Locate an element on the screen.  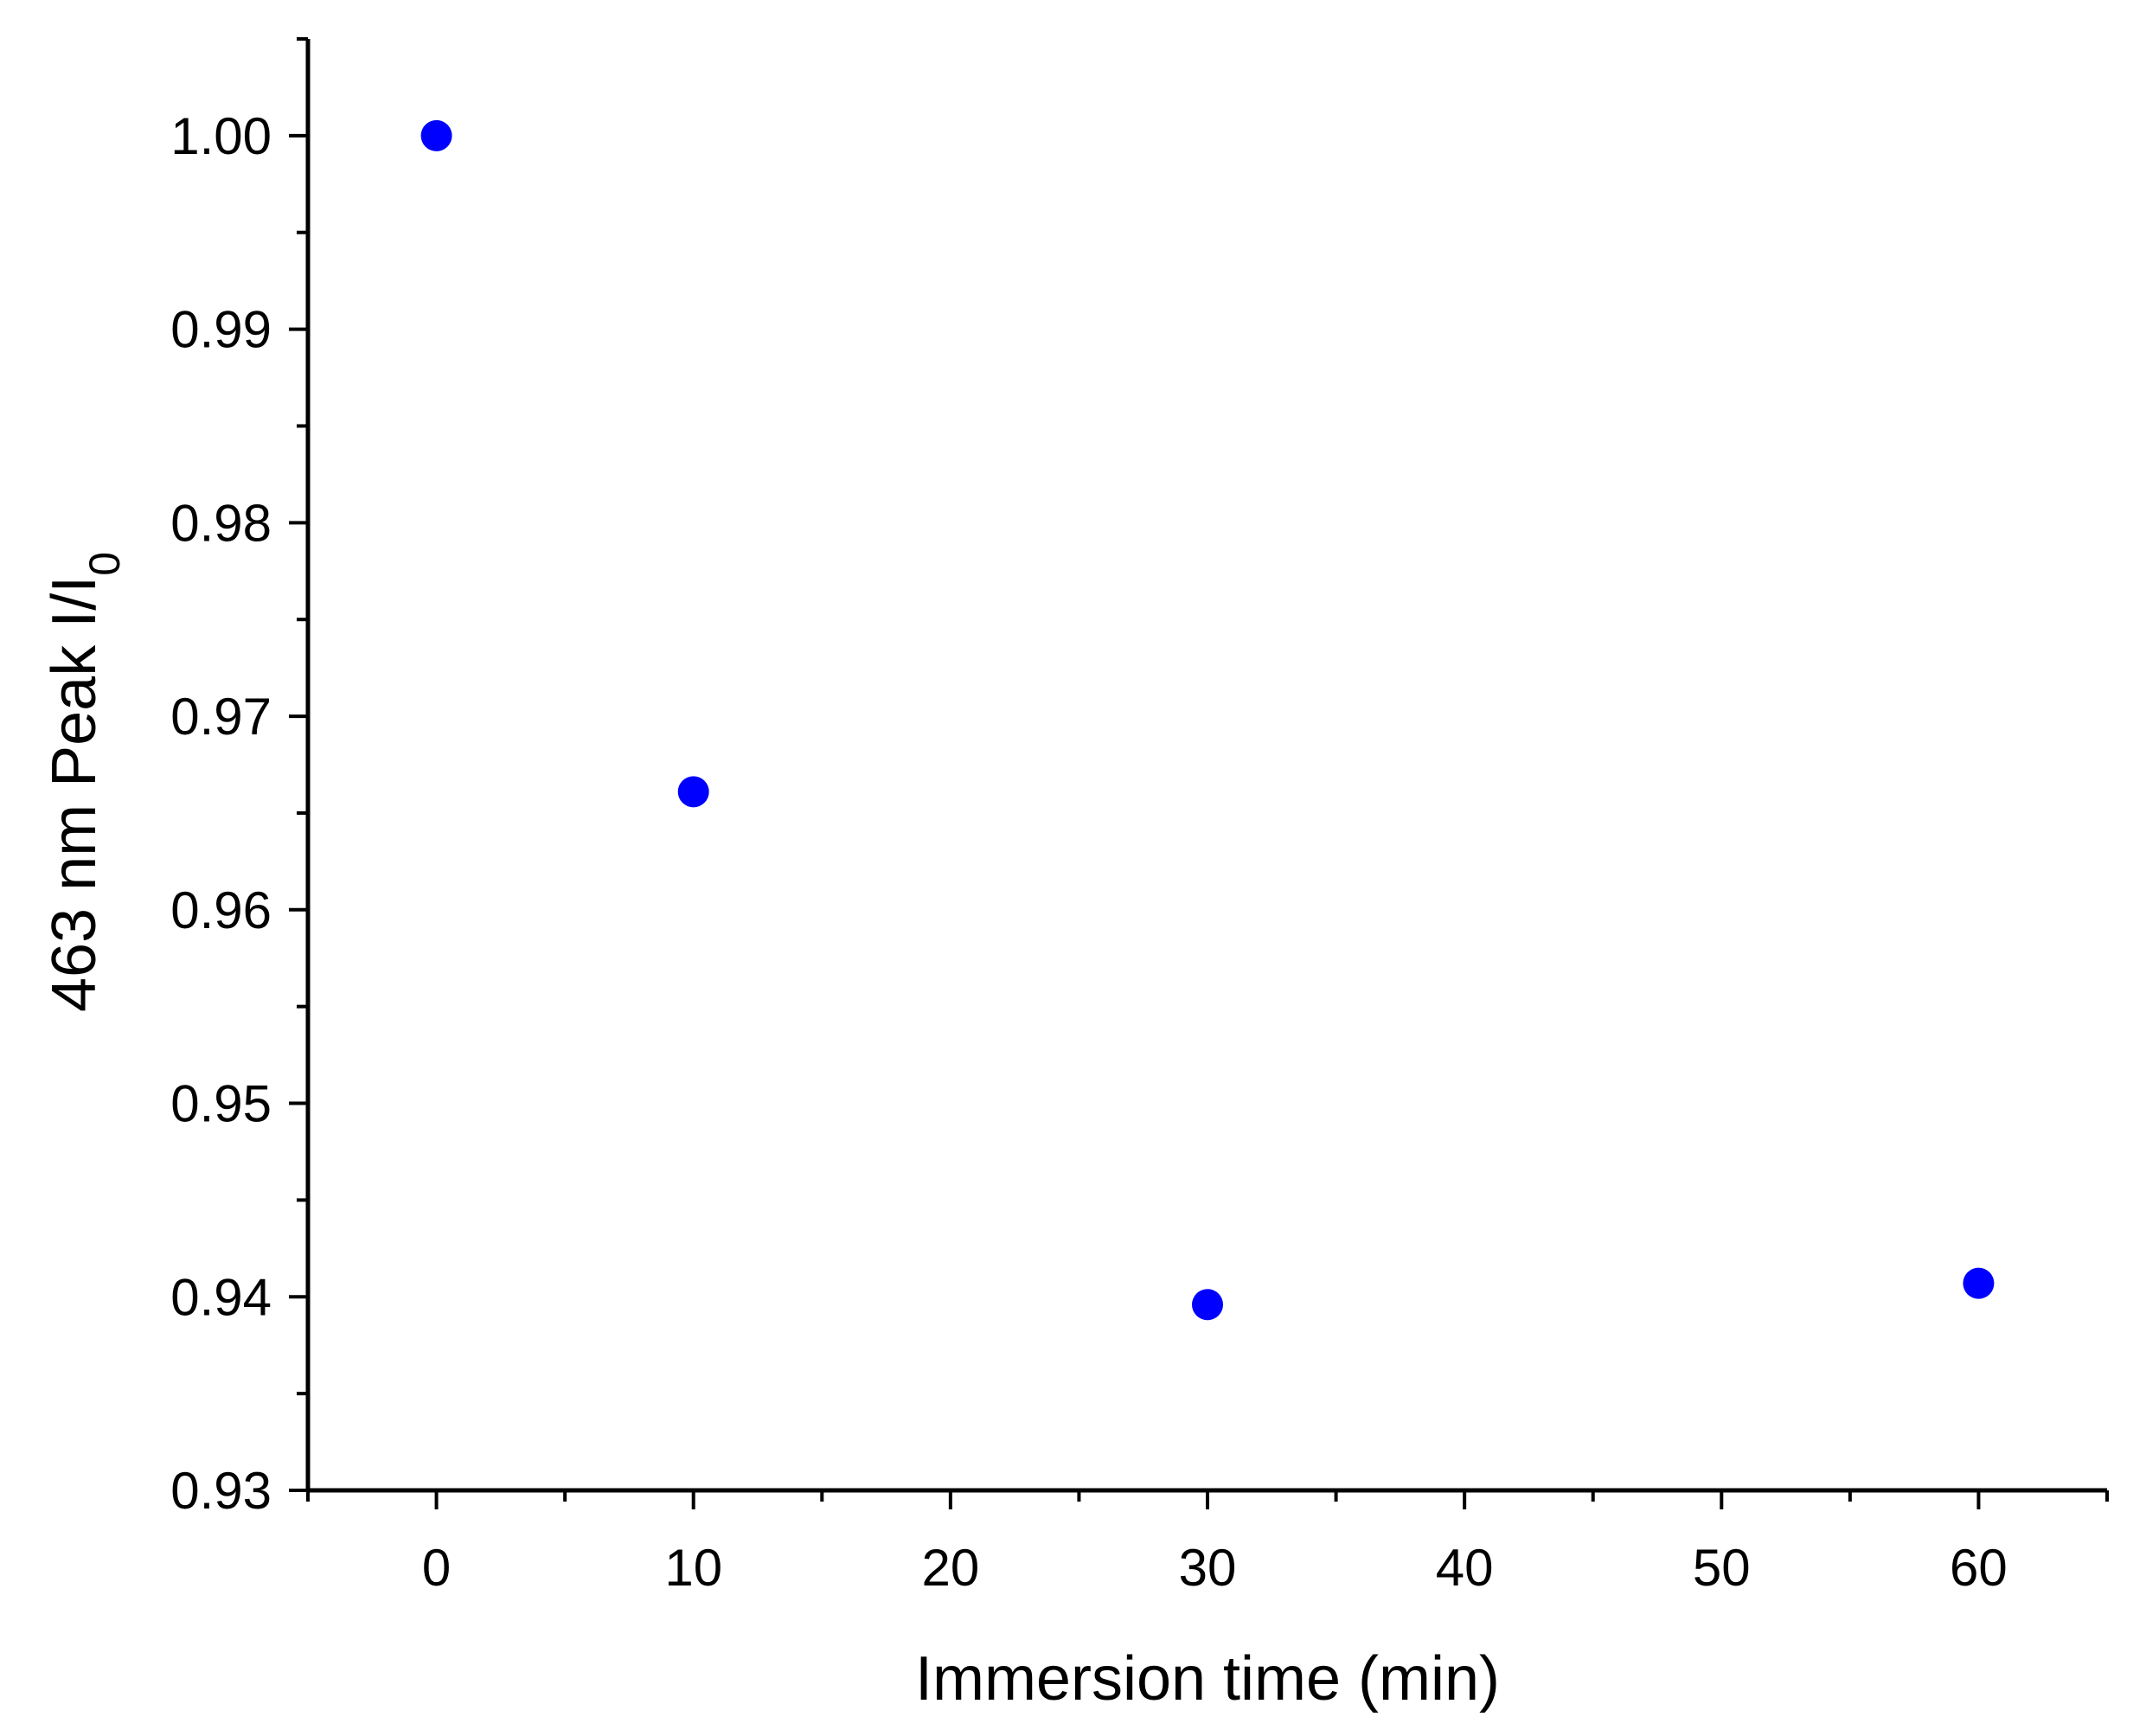
x-tick-label: 10 is located at coordinates (693, 1568).